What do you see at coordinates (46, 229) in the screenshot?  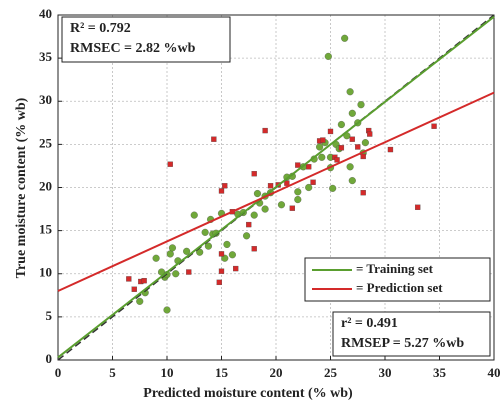 I see `y-tick-label: 15` at bounding box center [46, 229].